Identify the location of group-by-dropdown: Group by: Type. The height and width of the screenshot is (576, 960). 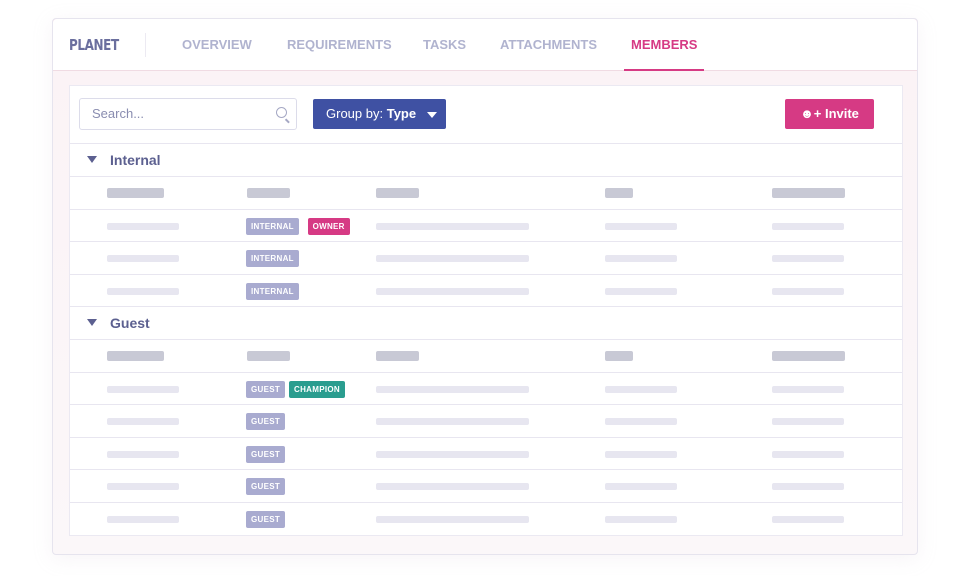
(379, 114).